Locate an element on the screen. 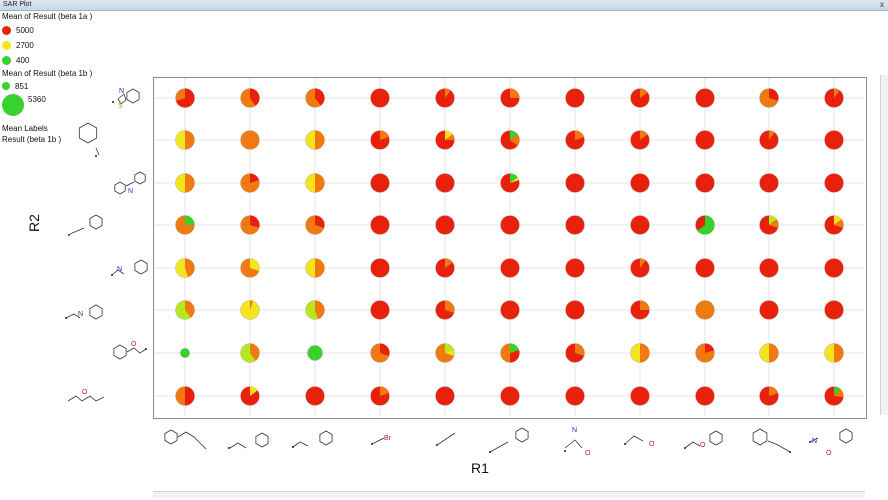 Image resolution: width=888 pixels, height=500 pixels. legend-color-header: Mean of Result (beta 1a ) is located at coordinates (47, 16).